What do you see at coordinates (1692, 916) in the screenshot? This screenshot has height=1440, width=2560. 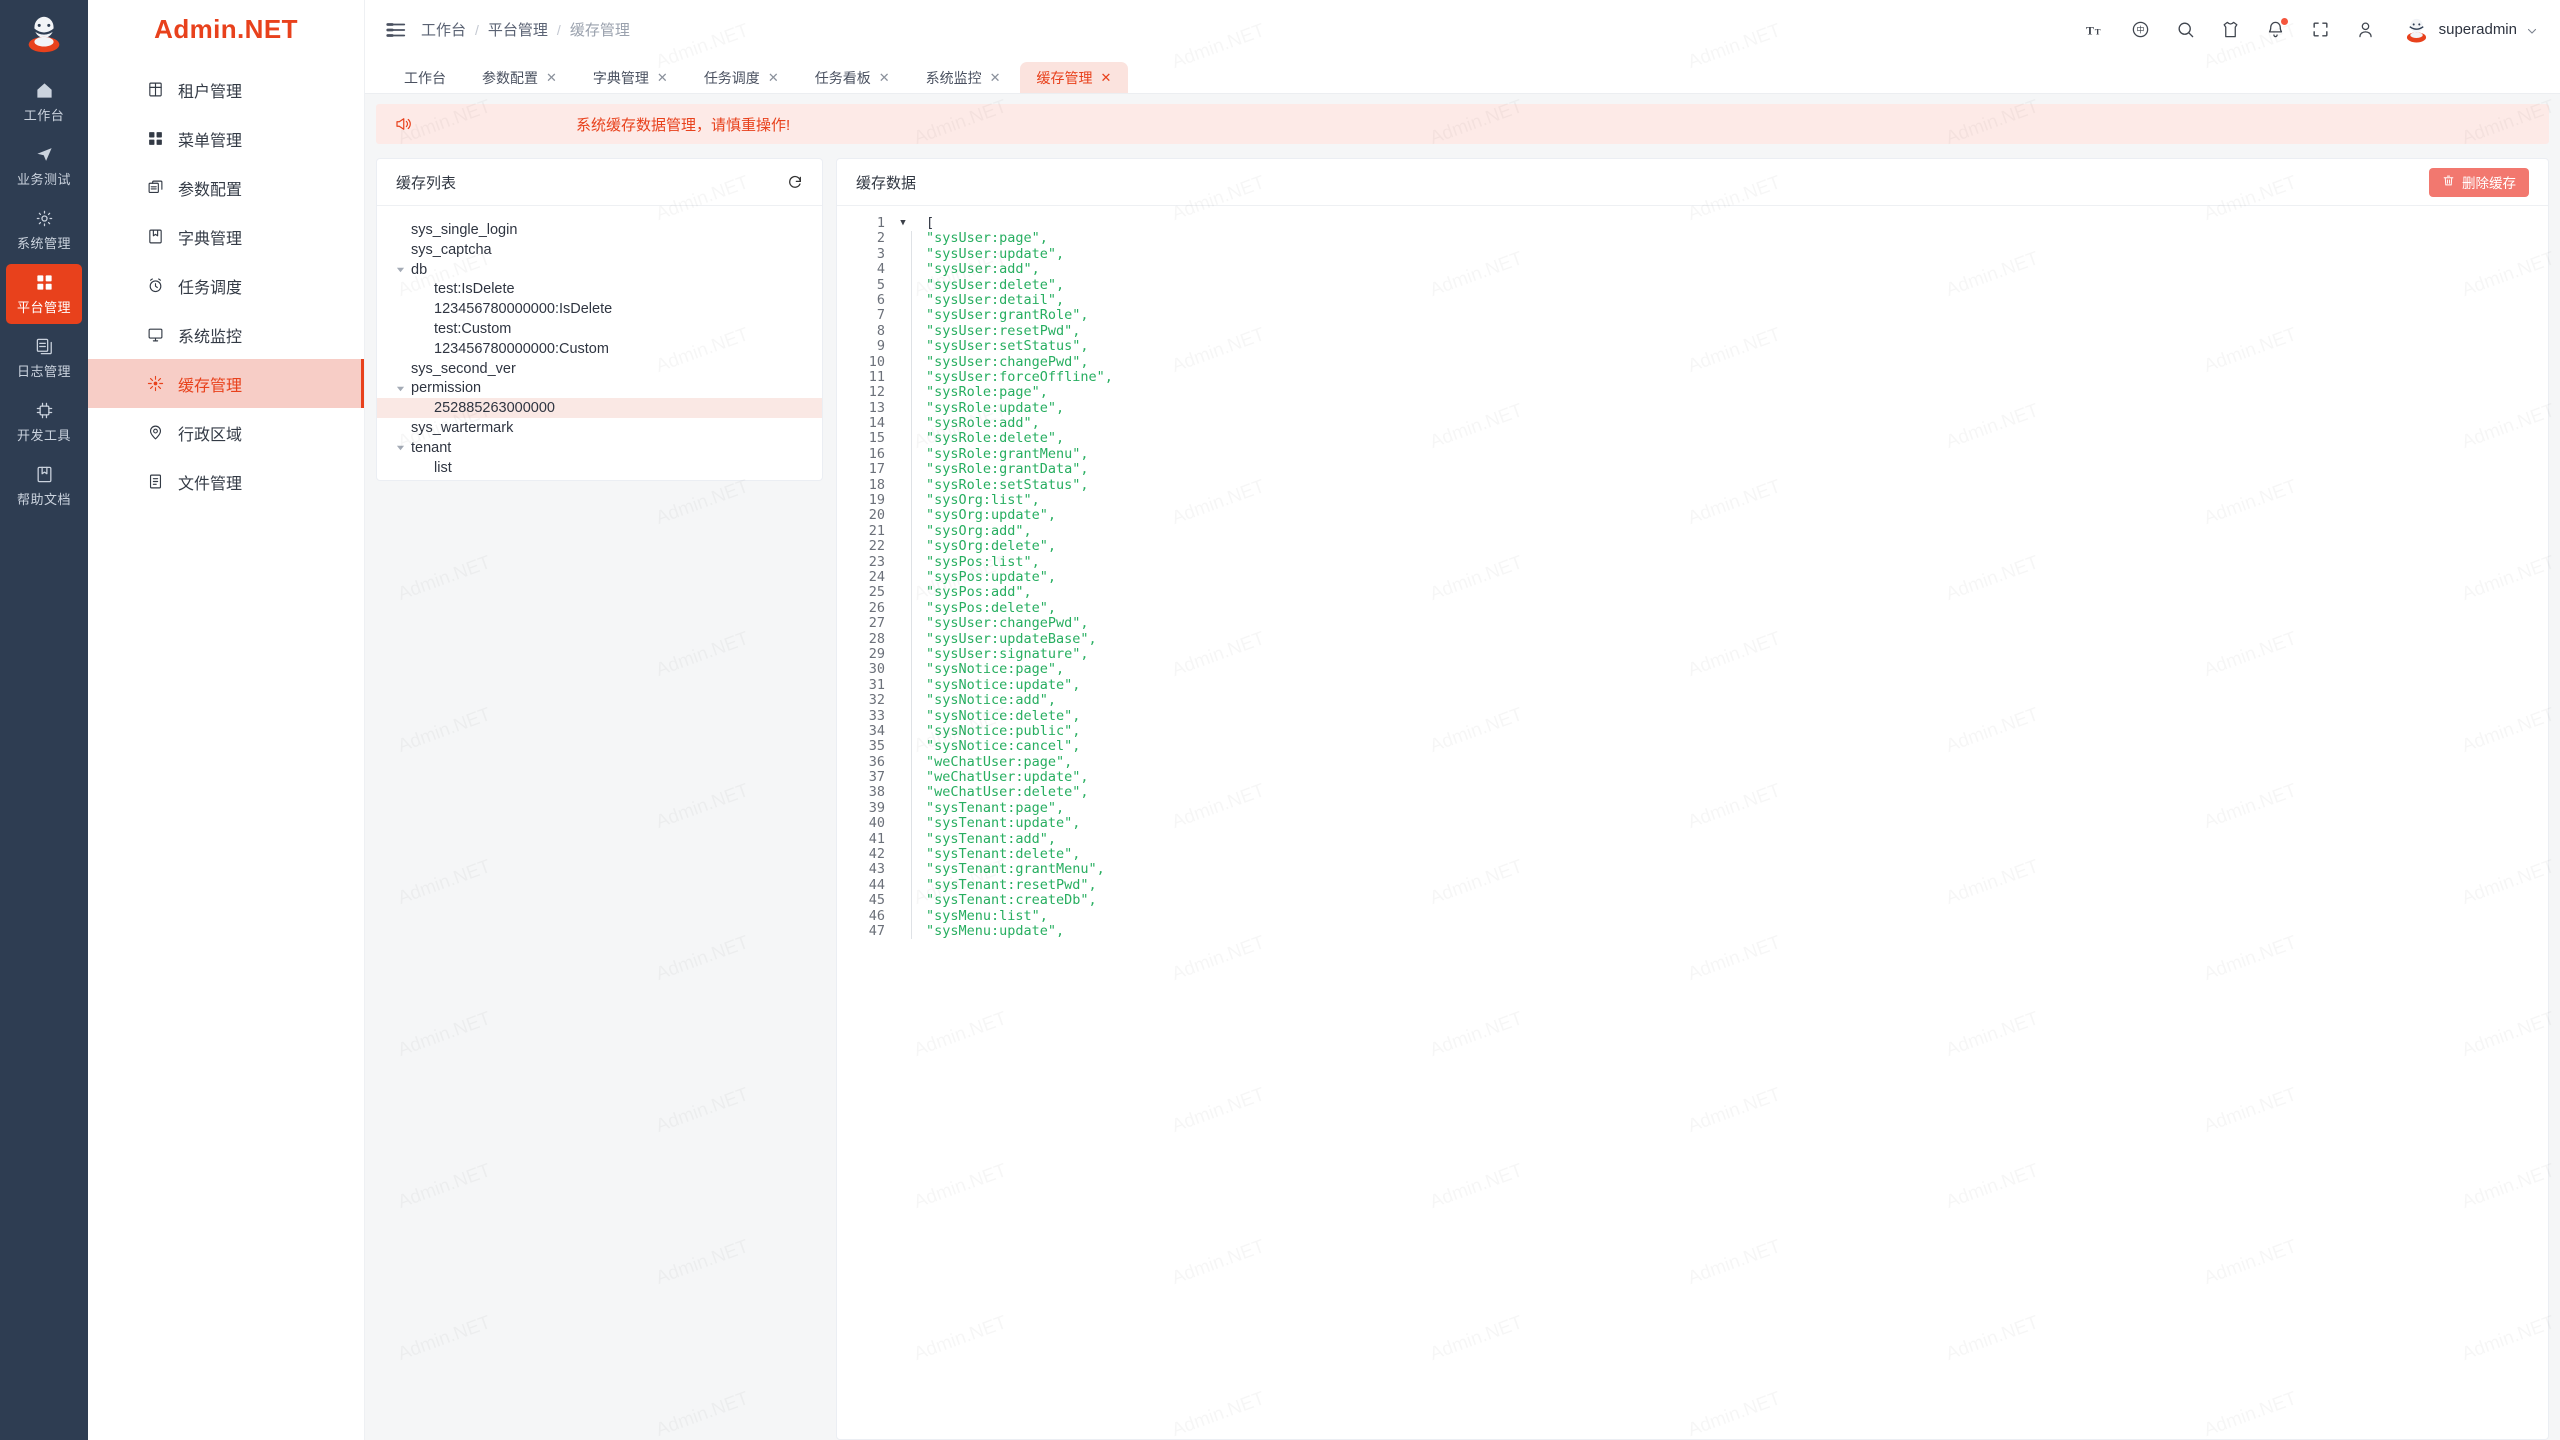 I see `code-line: 46 "sysMenu:list",` at bounding box center [1692, 916].